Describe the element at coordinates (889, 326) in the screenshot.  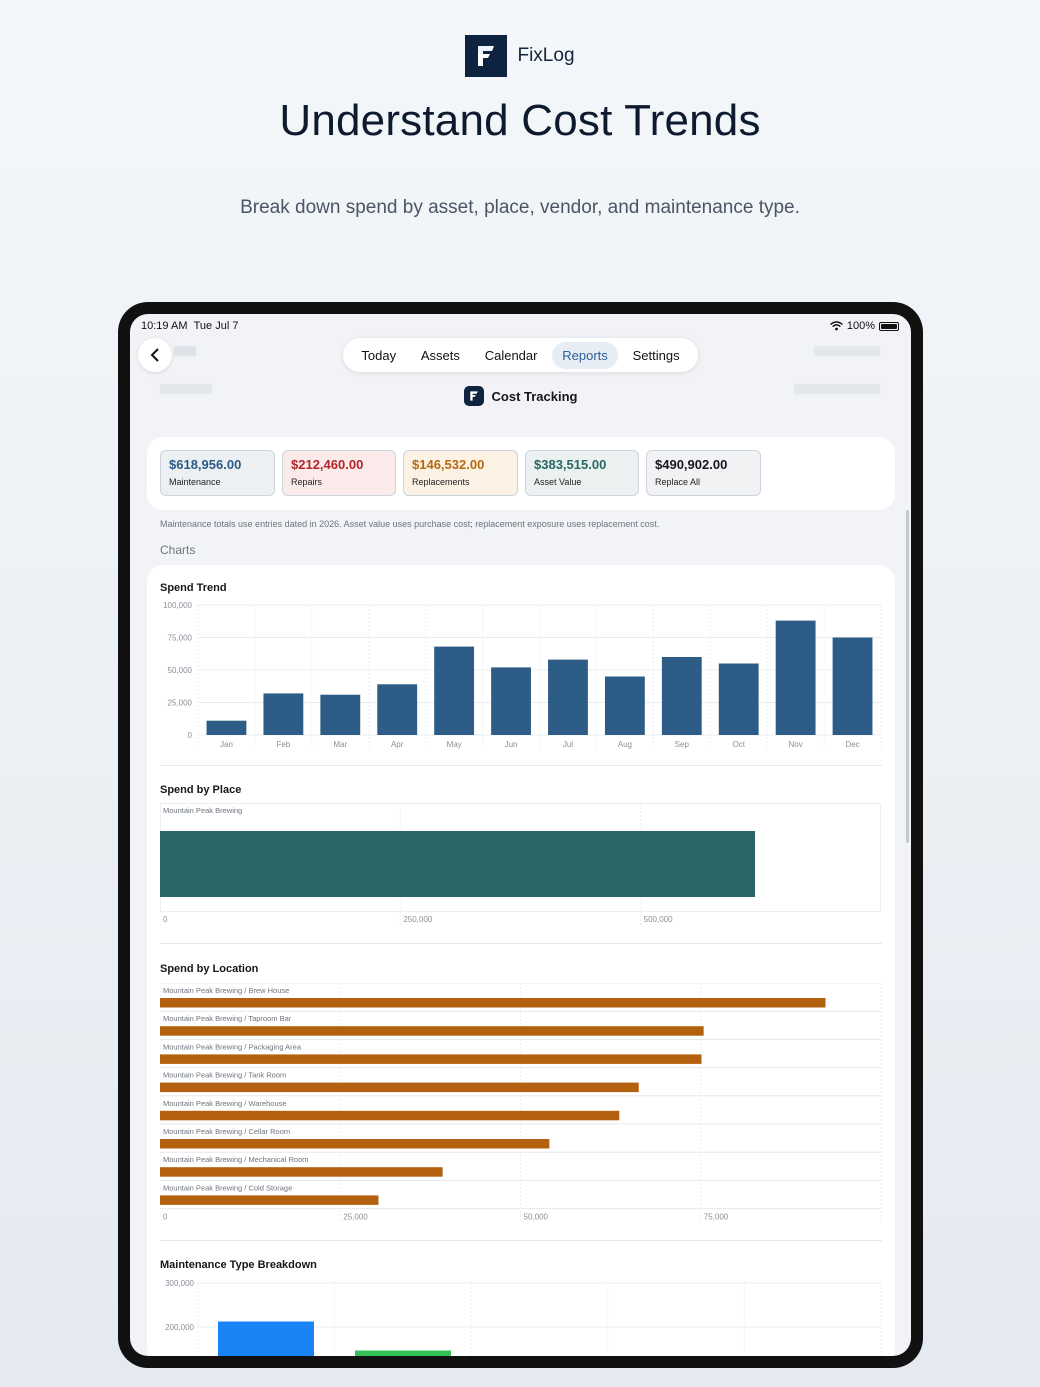
I see `battery-icon` at that location.